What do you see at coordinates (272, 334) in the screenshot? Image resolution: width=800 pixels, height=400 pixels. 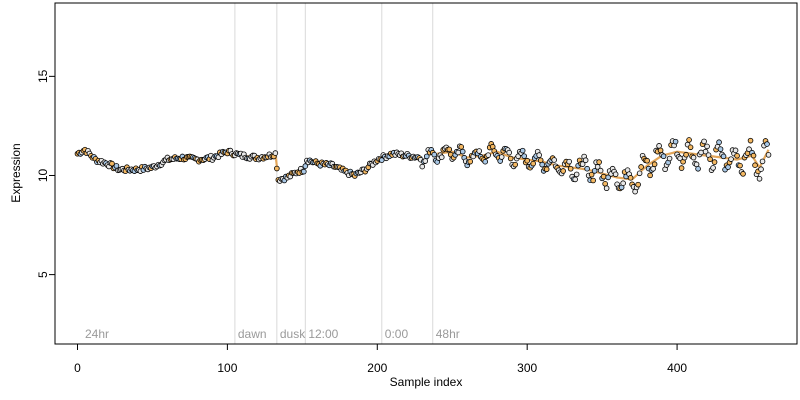 I see `vertical-marker-labels: 24hr dawn dusk 12:00 0:00 48hr` at bounding box center [272, 334].